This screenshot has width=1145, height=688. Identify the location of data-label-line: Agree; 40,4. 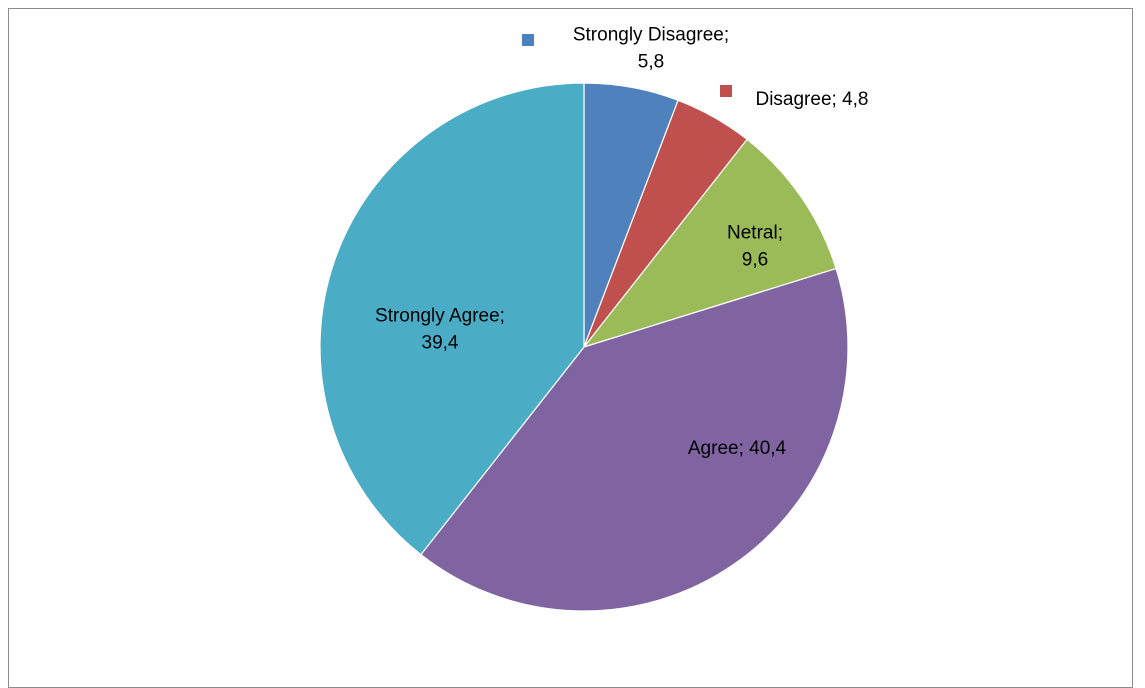
(737, 448).